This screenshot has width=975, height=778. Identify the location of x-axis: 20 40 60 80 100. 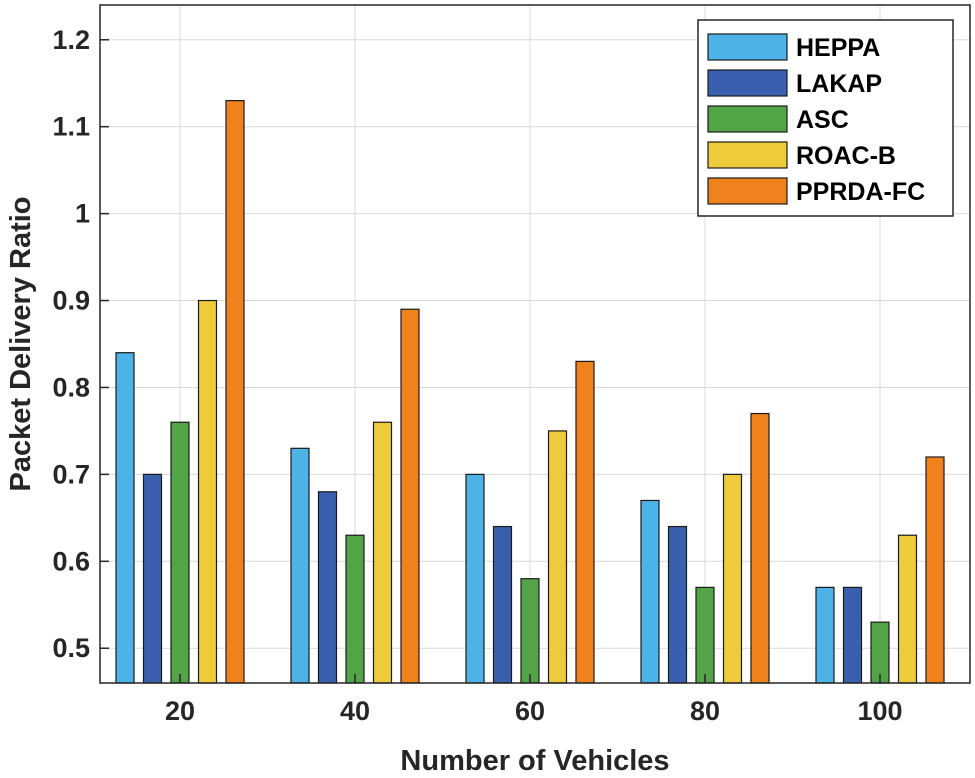
(534, 700).